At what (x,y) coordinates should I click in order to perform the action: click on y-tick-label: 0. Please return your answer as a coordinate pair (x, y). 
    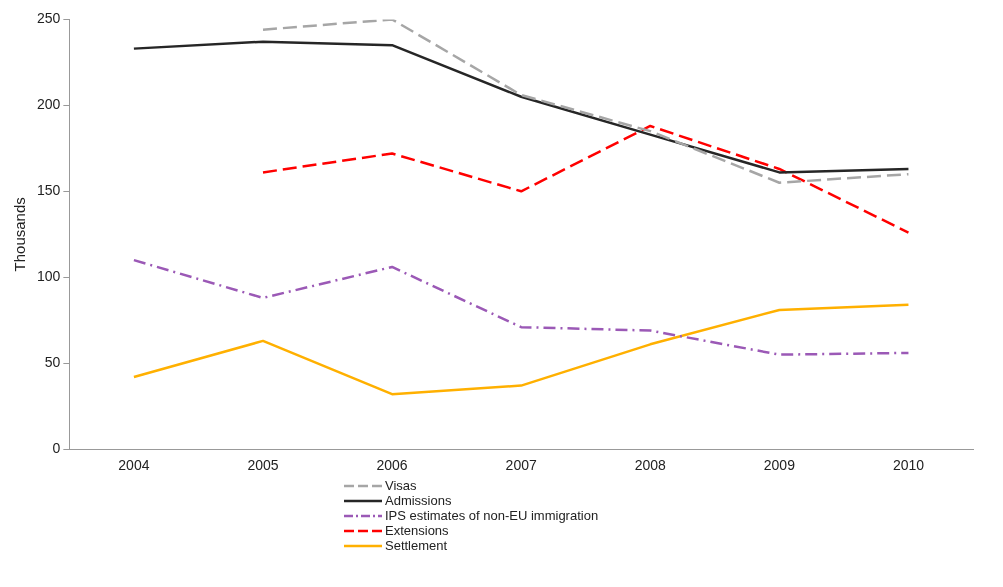
    Looking at the image, I should click on (56, 448).